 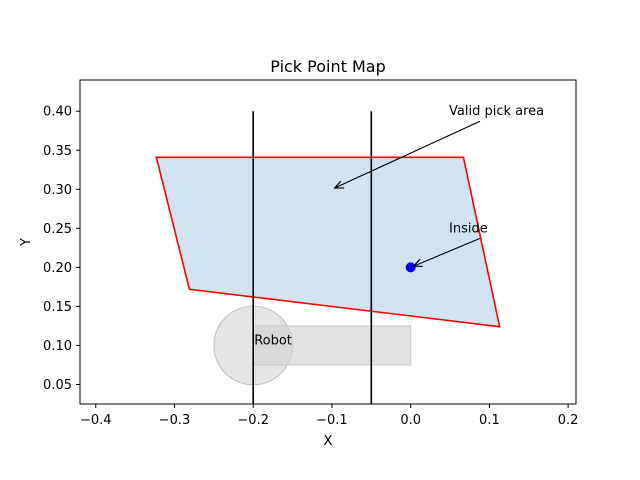 I want to click on x-axis-label: X, so click(x=328, y=441).